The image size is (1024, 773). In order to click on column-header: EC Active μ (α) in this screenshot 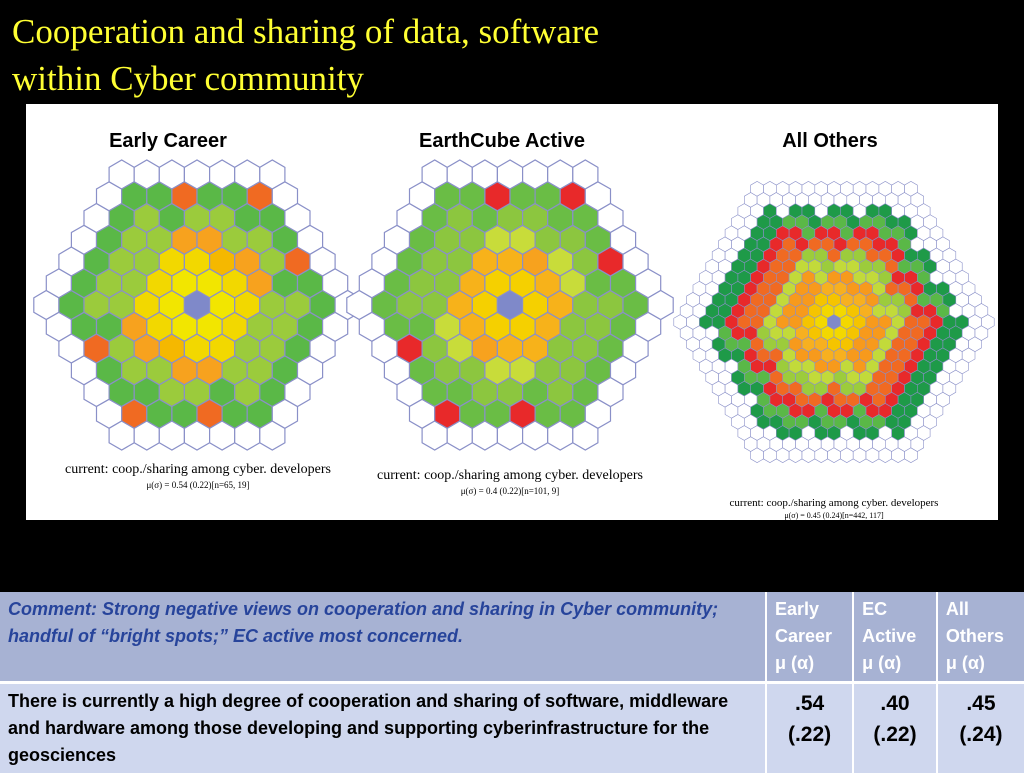, I will do `click(895, 637)`.